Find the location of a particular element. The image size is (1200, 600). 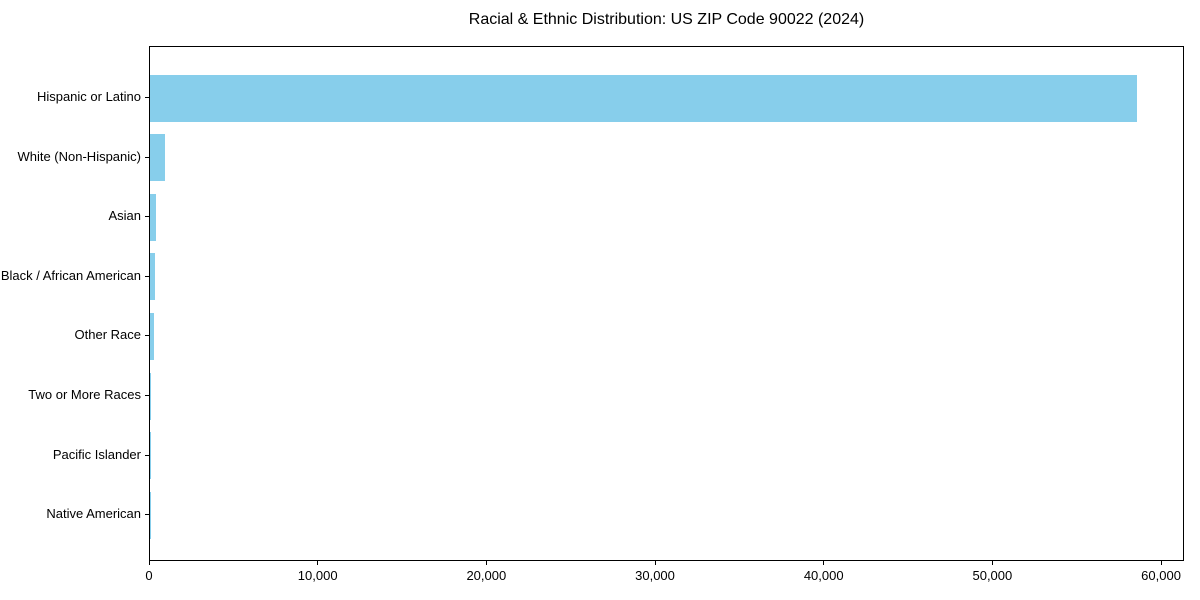

y-tick-label-hispanic-or-latino: Hispanic or Latino is located at coordinates (88, 96).